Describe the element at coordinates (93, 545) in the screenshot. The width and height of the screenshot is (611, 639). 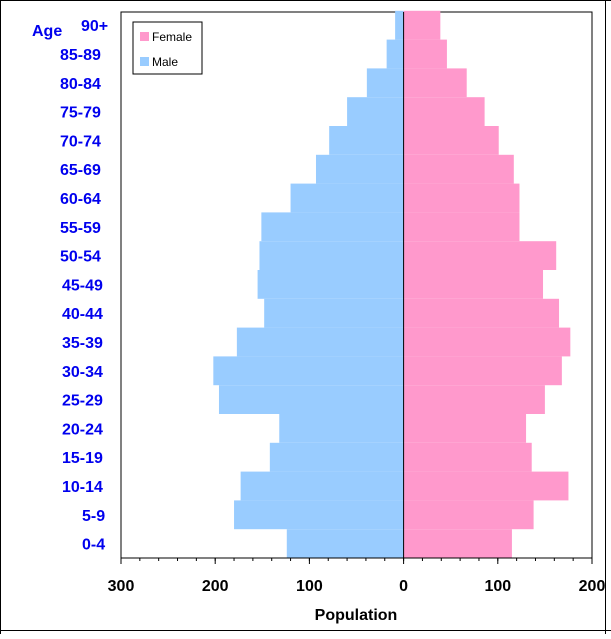
I see `age-label-0-4: 0-4` at that location.